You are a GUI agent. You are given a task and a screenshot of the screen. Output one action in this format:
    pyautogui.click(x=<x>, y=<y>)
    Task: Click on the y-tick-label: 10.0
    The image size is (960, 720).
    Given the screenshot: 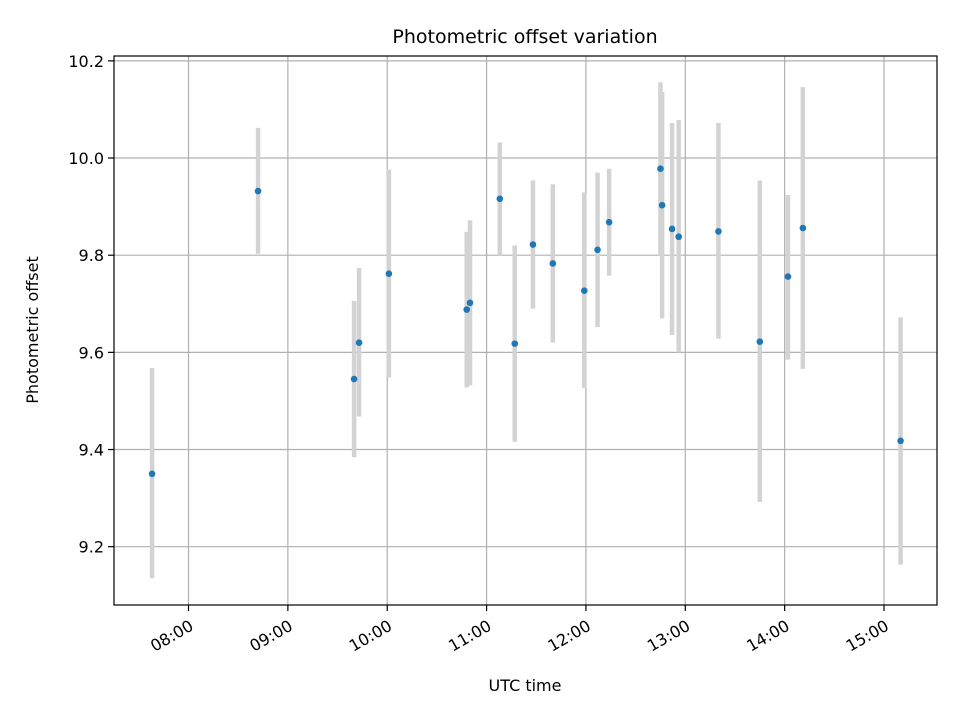 What is the action you would take?
    pyautogui.click(x=86, y=158)
    